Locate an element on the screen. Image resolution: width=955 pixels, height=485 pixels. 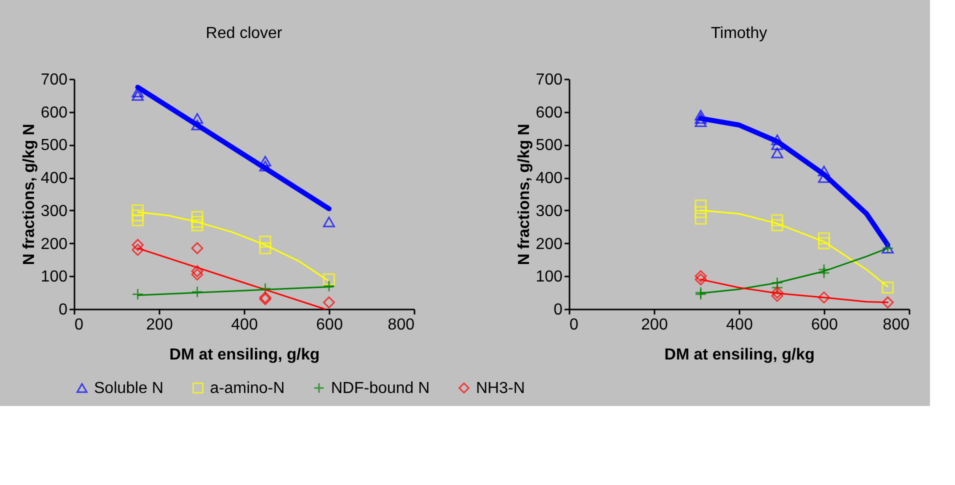
legend-label: a-amino-N is located at coordinates (247, 388).